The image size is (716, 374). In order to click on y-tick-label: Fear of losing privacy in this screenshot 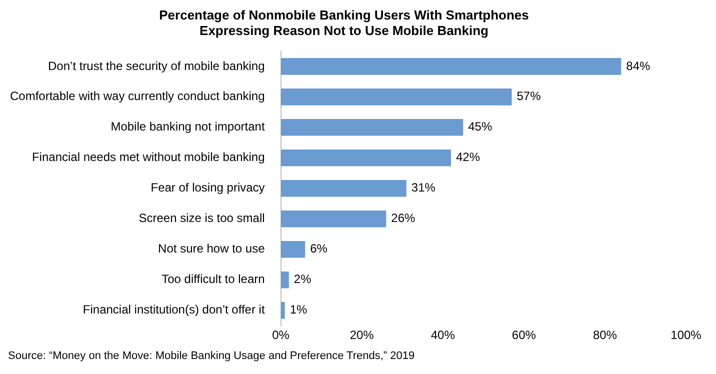, I will do `click(207, 187)`.